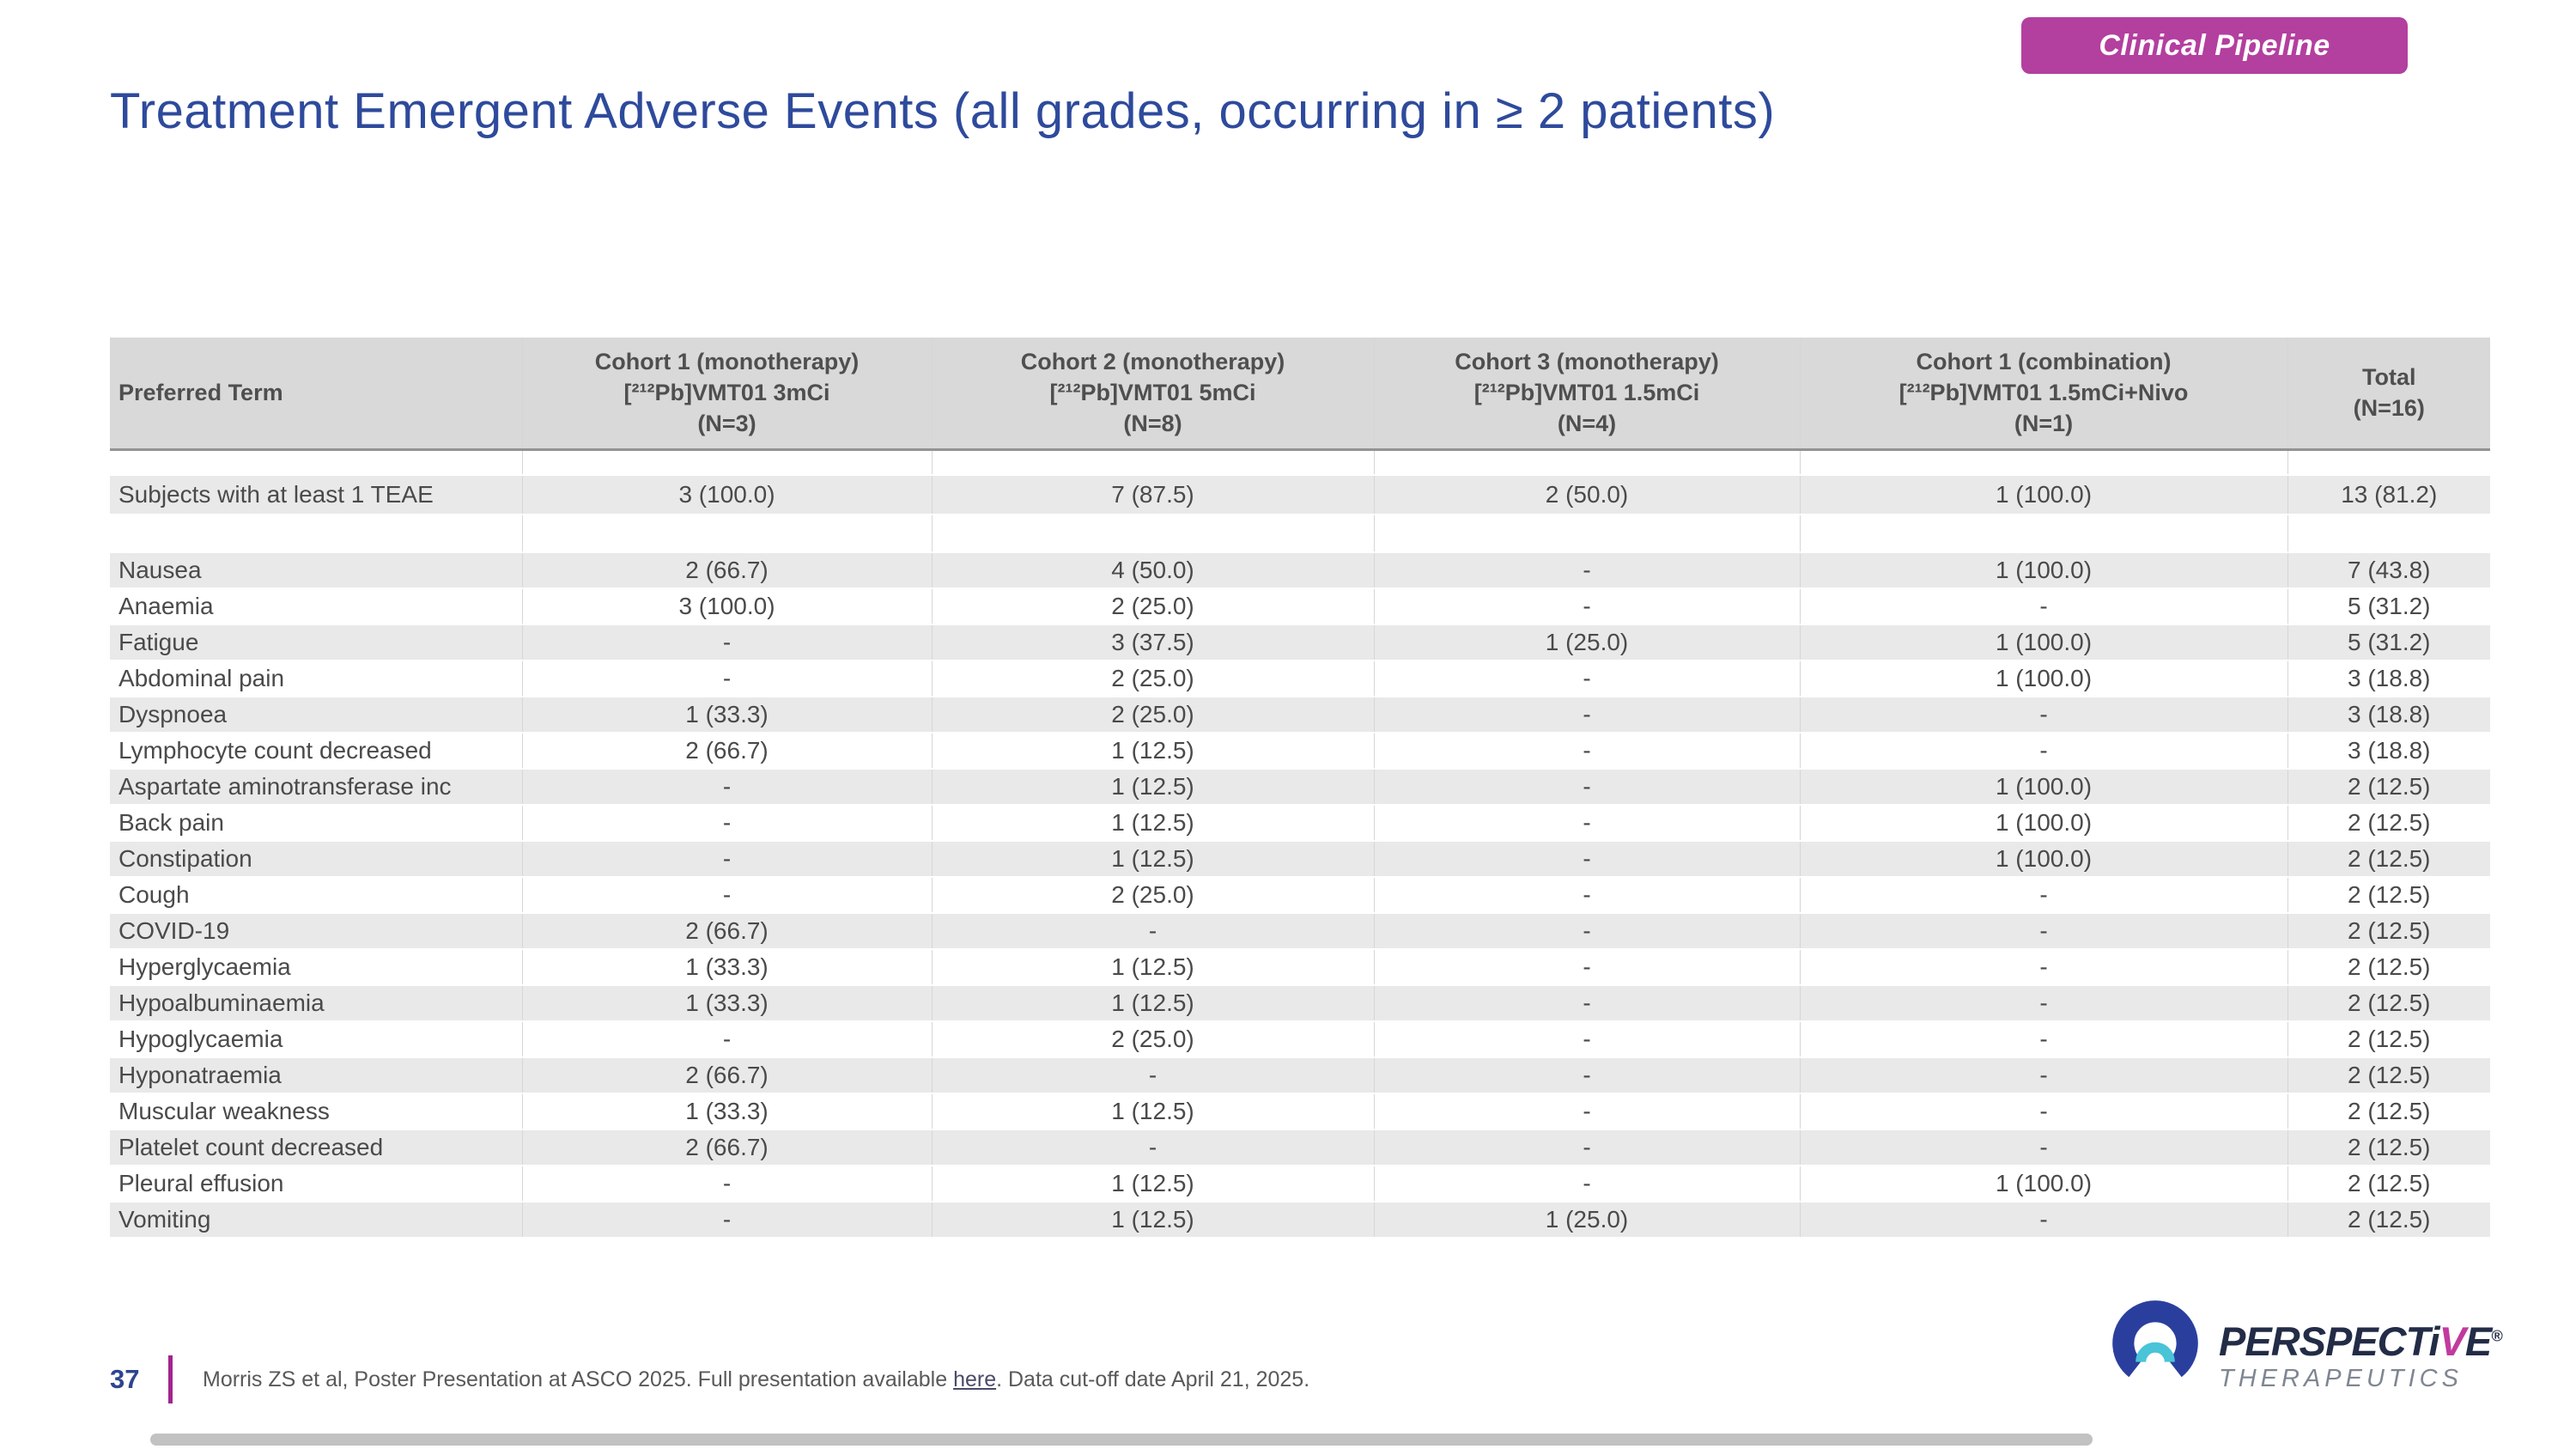 The image size is (2576, 1449). I want to click on logo-text: PERSPECTiVE® THERAPEUTICS, so click(2361, 1345).